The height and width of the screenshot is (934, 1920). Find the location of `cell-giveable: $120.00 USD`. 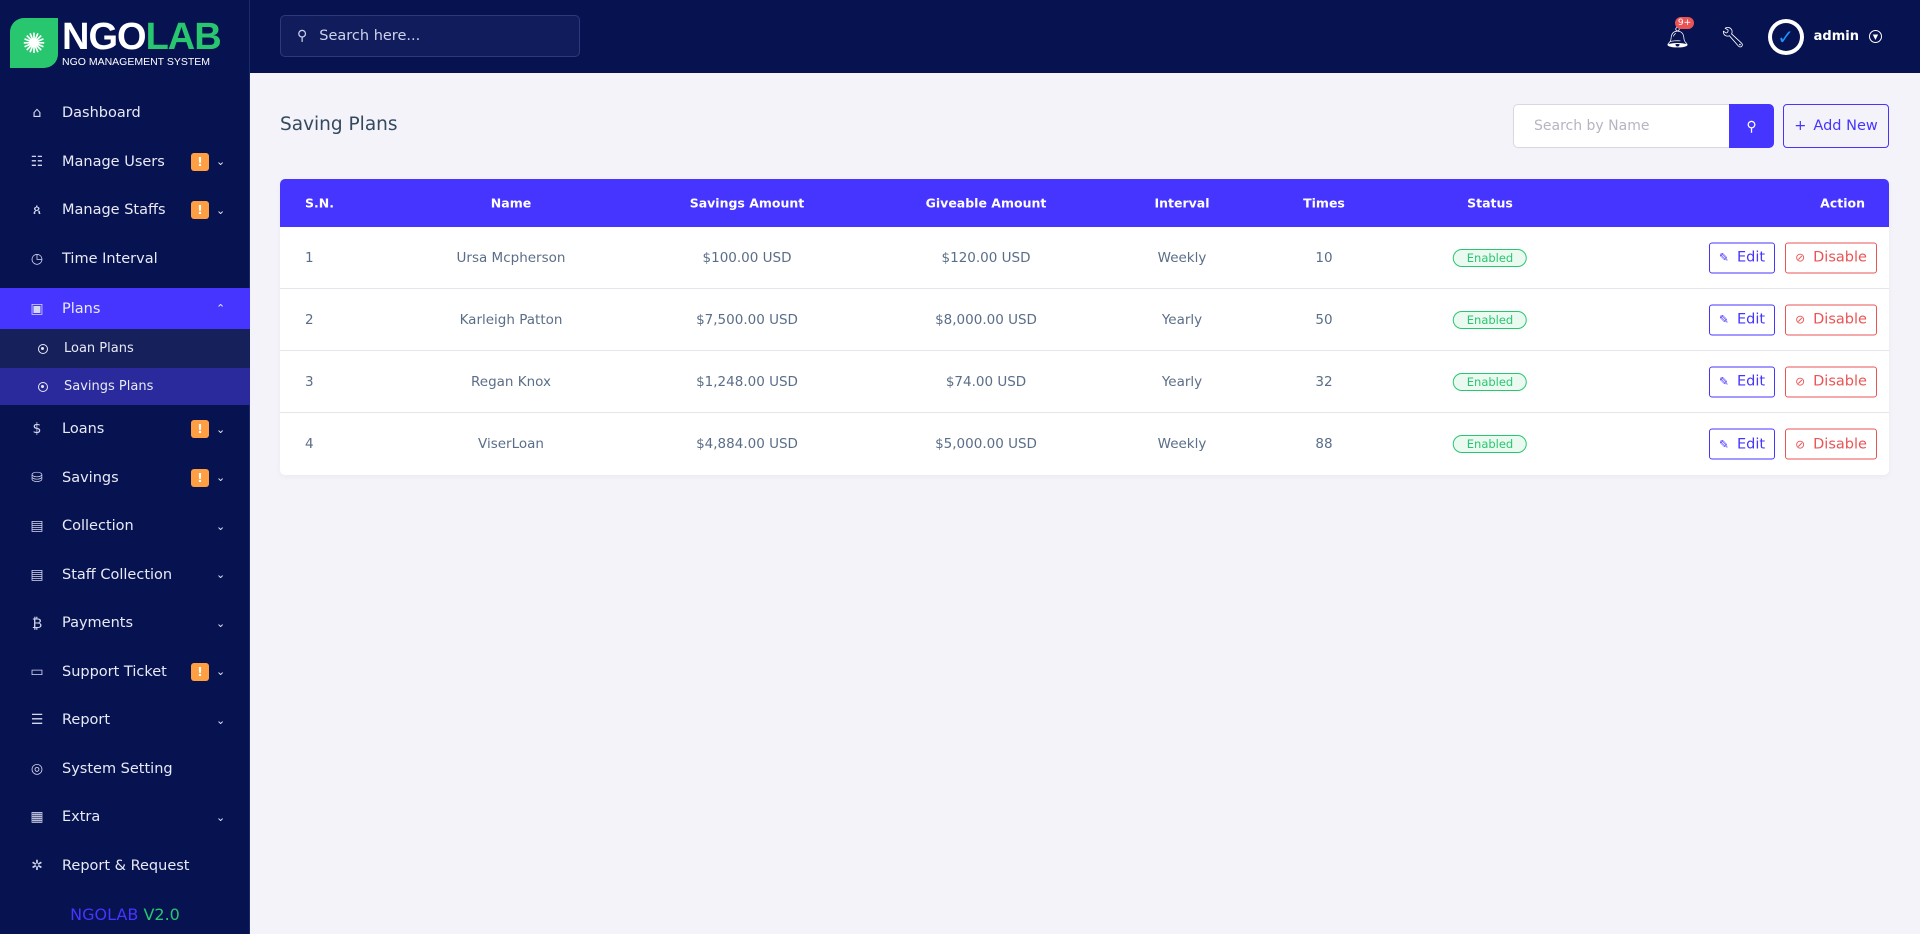

cell-giveable: $120.00 USD is located at coordinates (986, 257).